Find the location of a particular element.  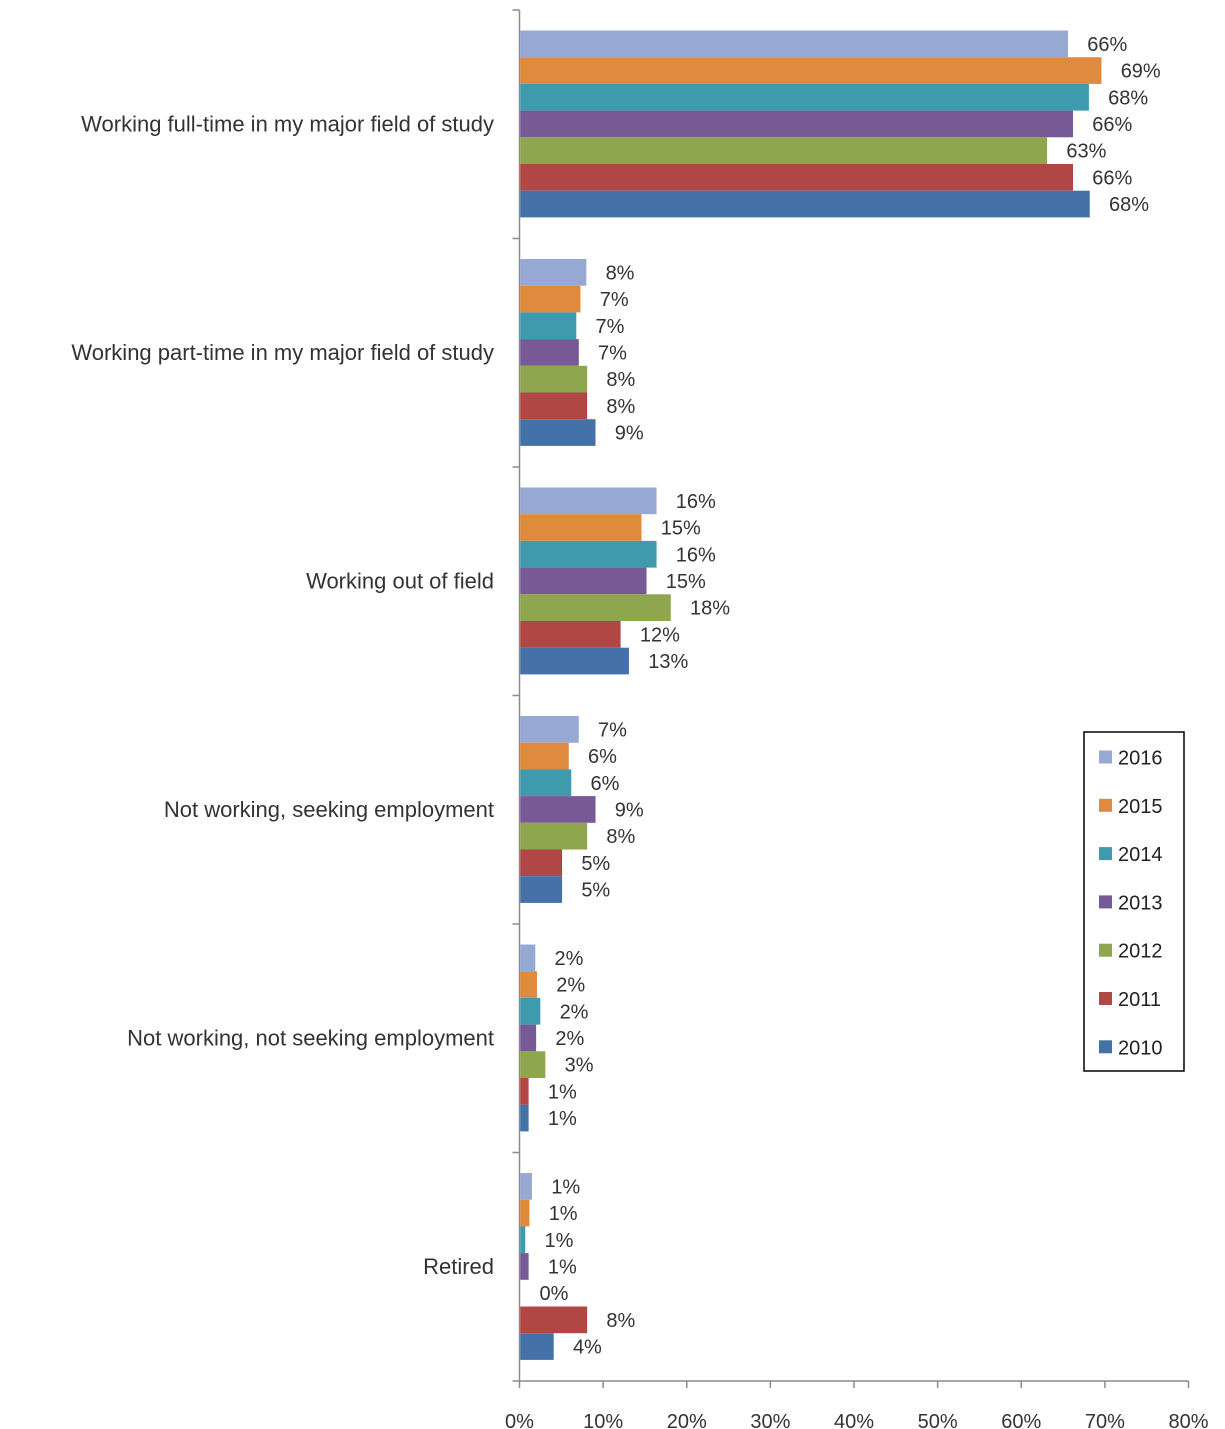

category-label: Not working, not seeking employment is located at coordinates (310, 1037).